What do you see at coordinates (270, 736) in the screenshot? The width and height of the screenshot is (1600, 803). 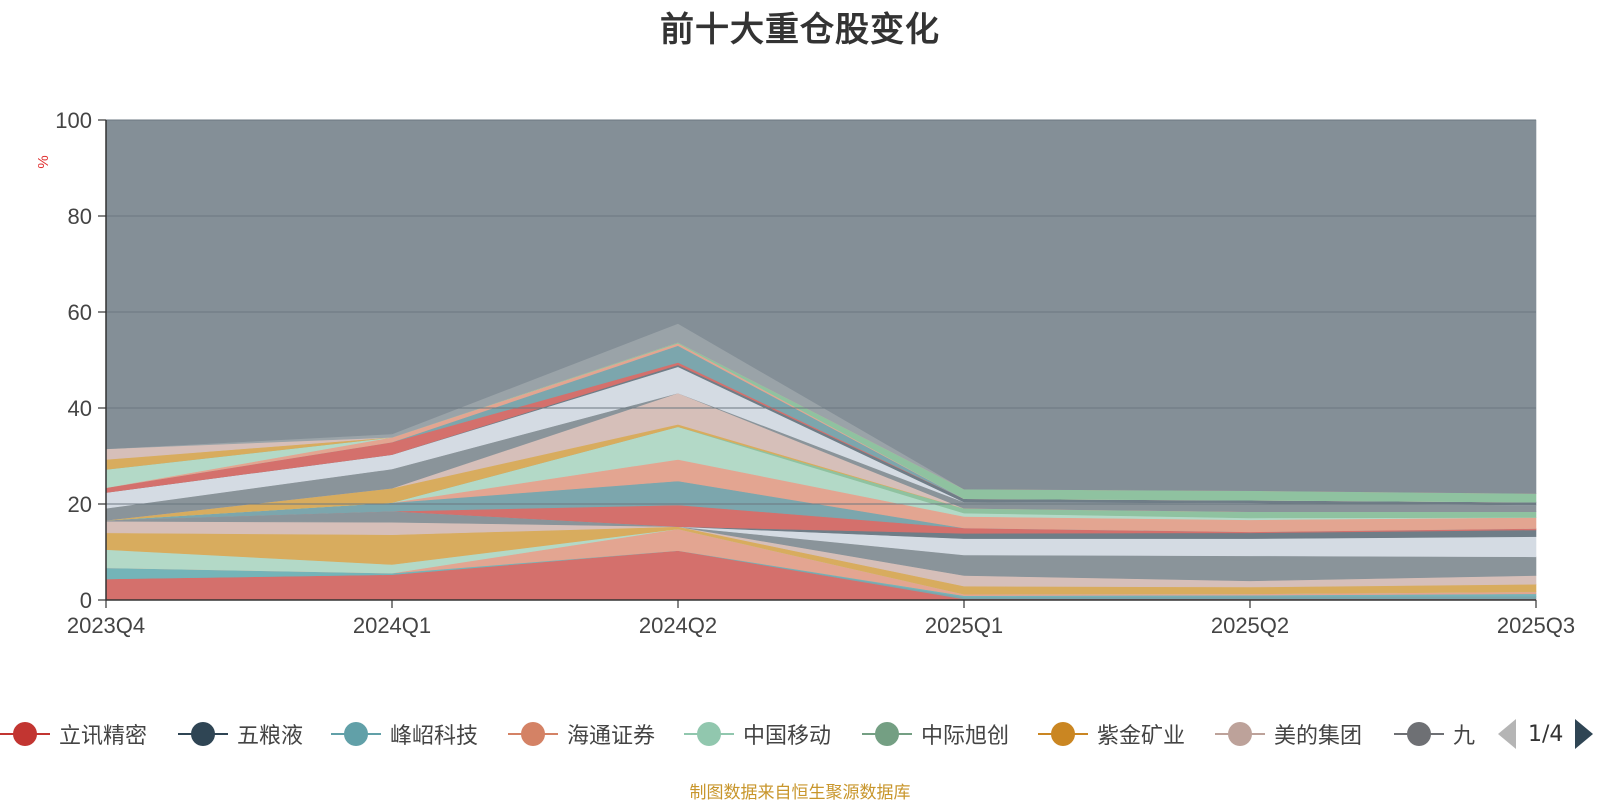 I see `legend-label: 五粮液` at bounding box center [270, 736].